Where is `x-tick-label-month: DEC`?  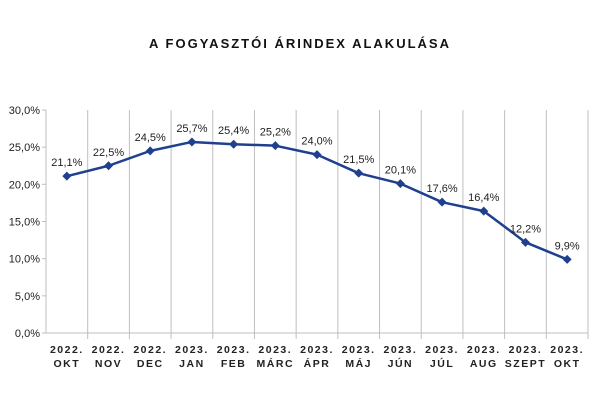
x-tick-label-month: DEC is located at coordinates (150, 364).